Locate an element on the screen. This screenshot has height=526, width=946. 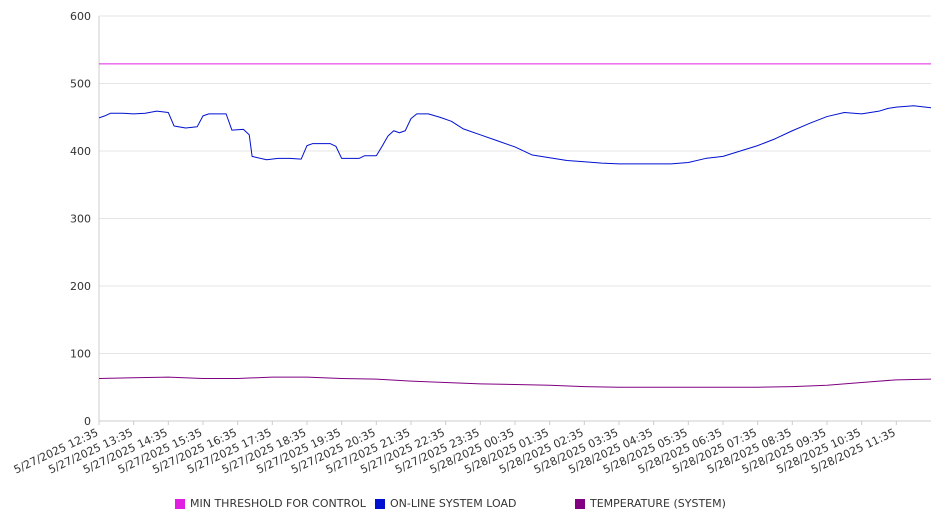
legend-swatch-min-threshold is located at coordinates (180, 503).